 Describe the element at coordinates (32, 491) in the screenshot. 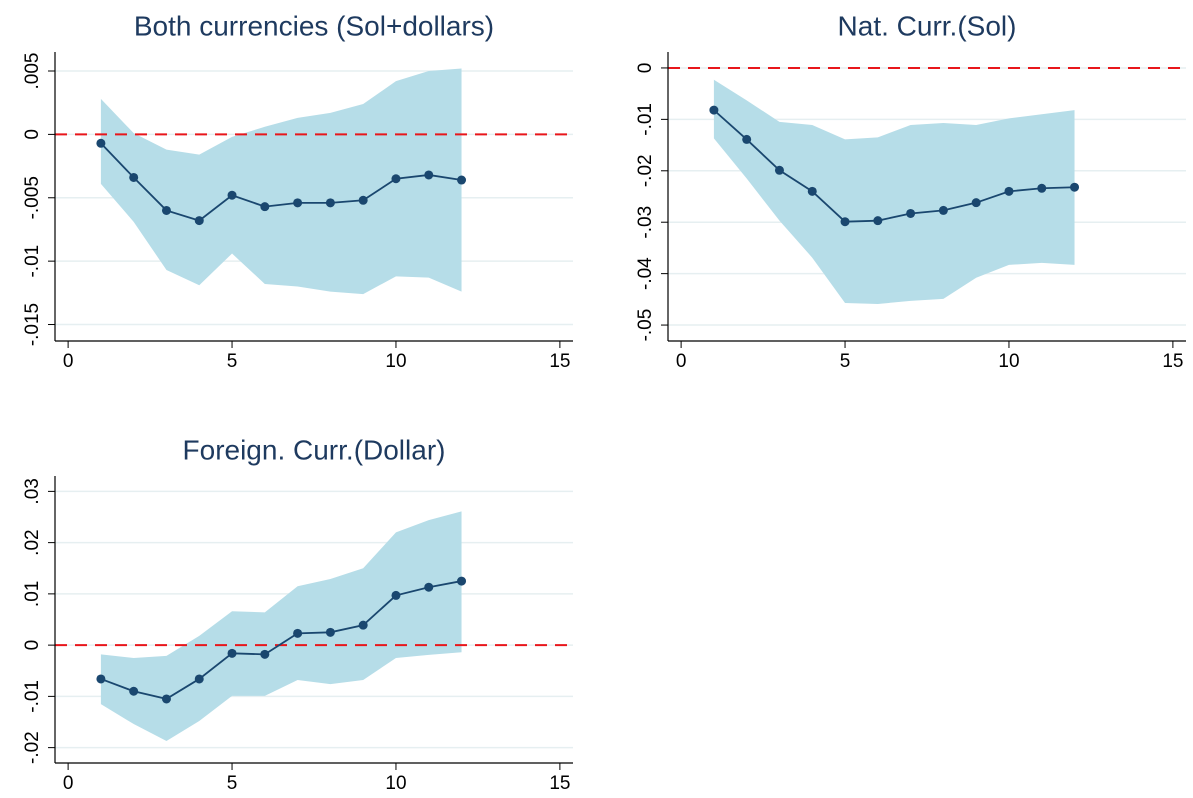

I see `y-tick-label: .03` at that location.